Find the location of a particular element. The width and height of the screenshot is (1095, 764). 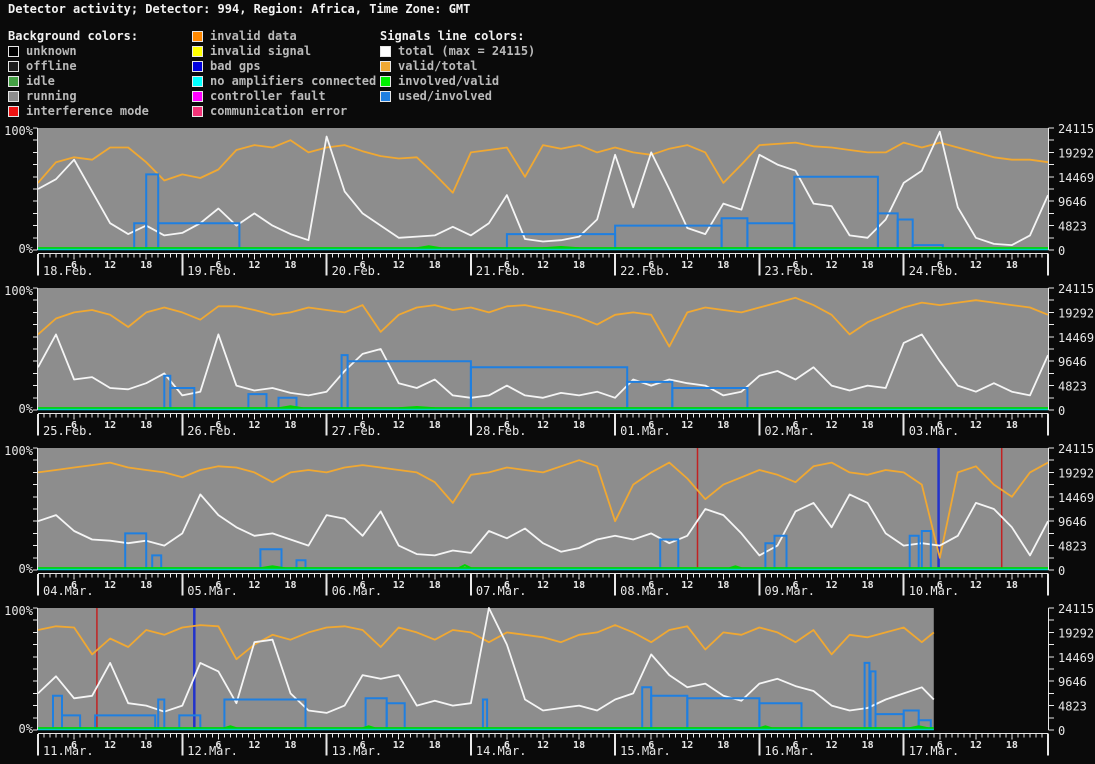

legend-item-label: invalid signal is located at coordinates (261, 51).